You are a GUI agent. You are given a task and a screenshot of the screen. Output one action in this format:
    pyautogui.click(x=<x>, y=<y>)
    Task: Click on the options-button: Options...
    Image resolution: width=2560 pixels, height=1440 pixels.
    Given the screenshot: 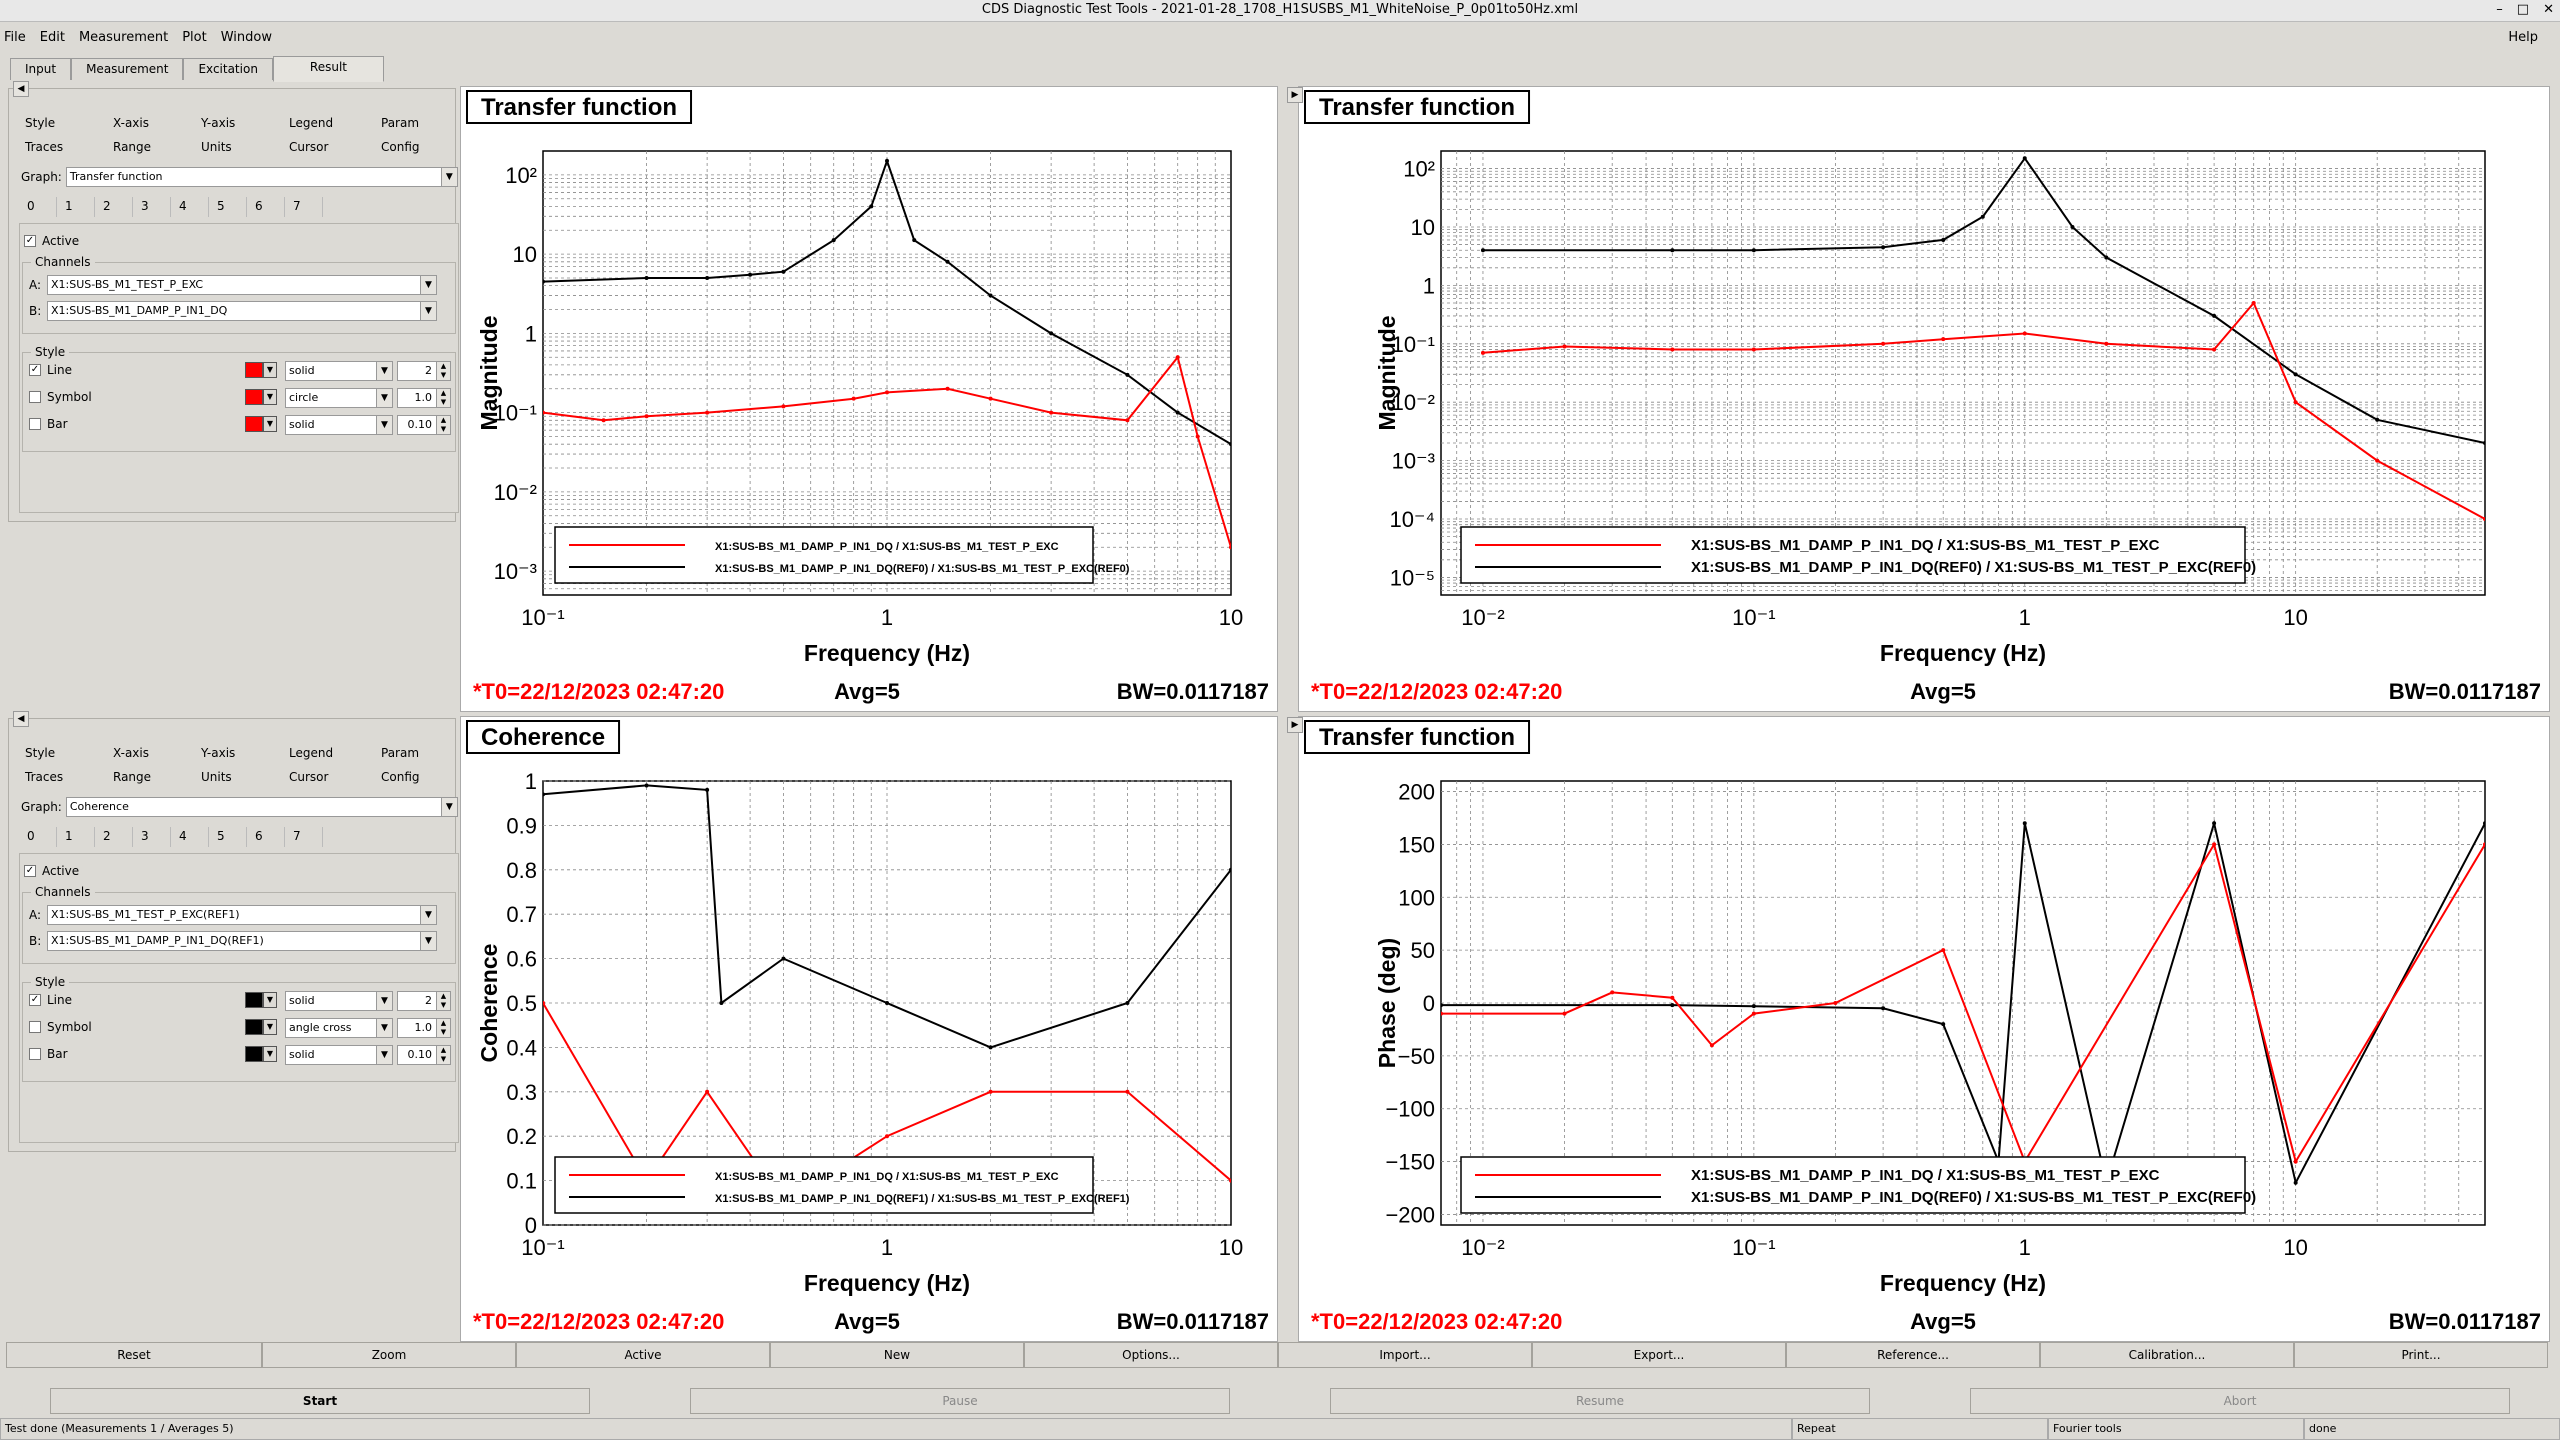 What is the action you would take?
    pyautogui.click(x=1151, y=1355)
    